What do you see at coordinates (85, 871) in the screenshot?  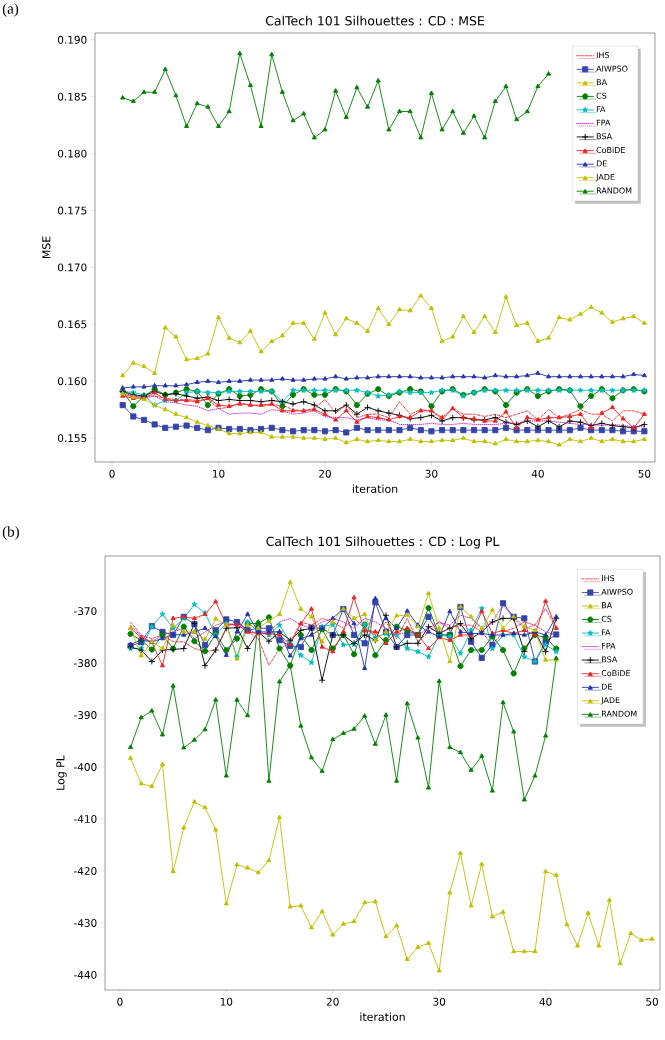 I see `y-tick-label: -420` at bounding box center [85, 871].